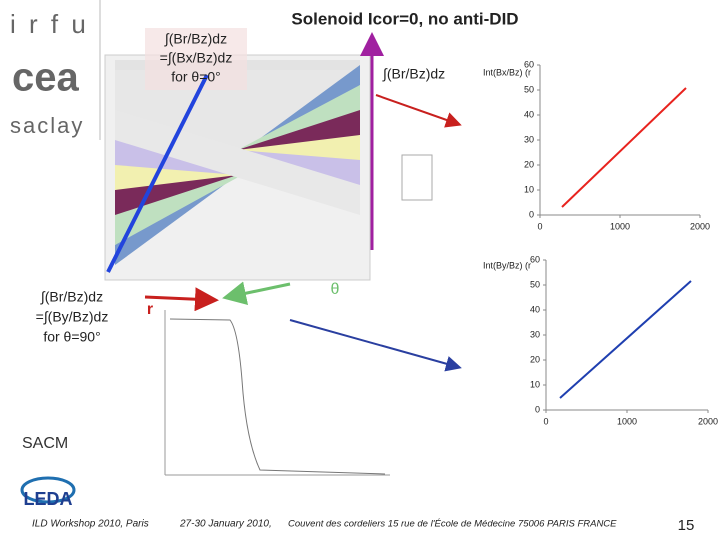 The width and height of the screenshot is (720, 540). Describe the element at coordinates (375, 345) in the screenshot. I see `arrow-to-chart2` at that location.